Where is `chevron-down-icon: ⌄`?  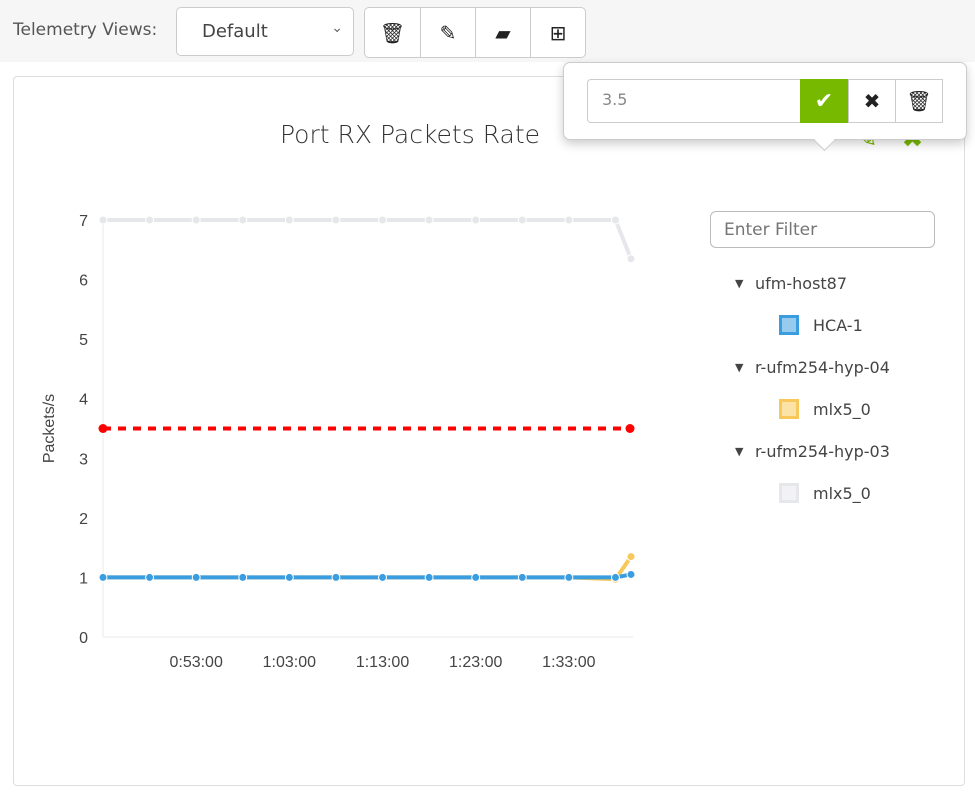
chevron-down-icon: ⌄ is located at coordinates (337, 28).